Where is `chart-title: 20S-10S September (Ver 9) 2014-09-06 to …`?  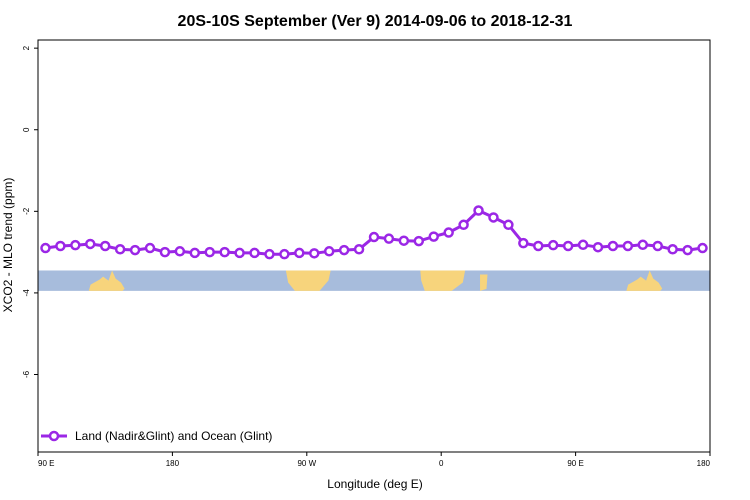 chart-title: 20S-10S September (Ver 9) 2014-09-06 to … is located at coordinates (375, 21).